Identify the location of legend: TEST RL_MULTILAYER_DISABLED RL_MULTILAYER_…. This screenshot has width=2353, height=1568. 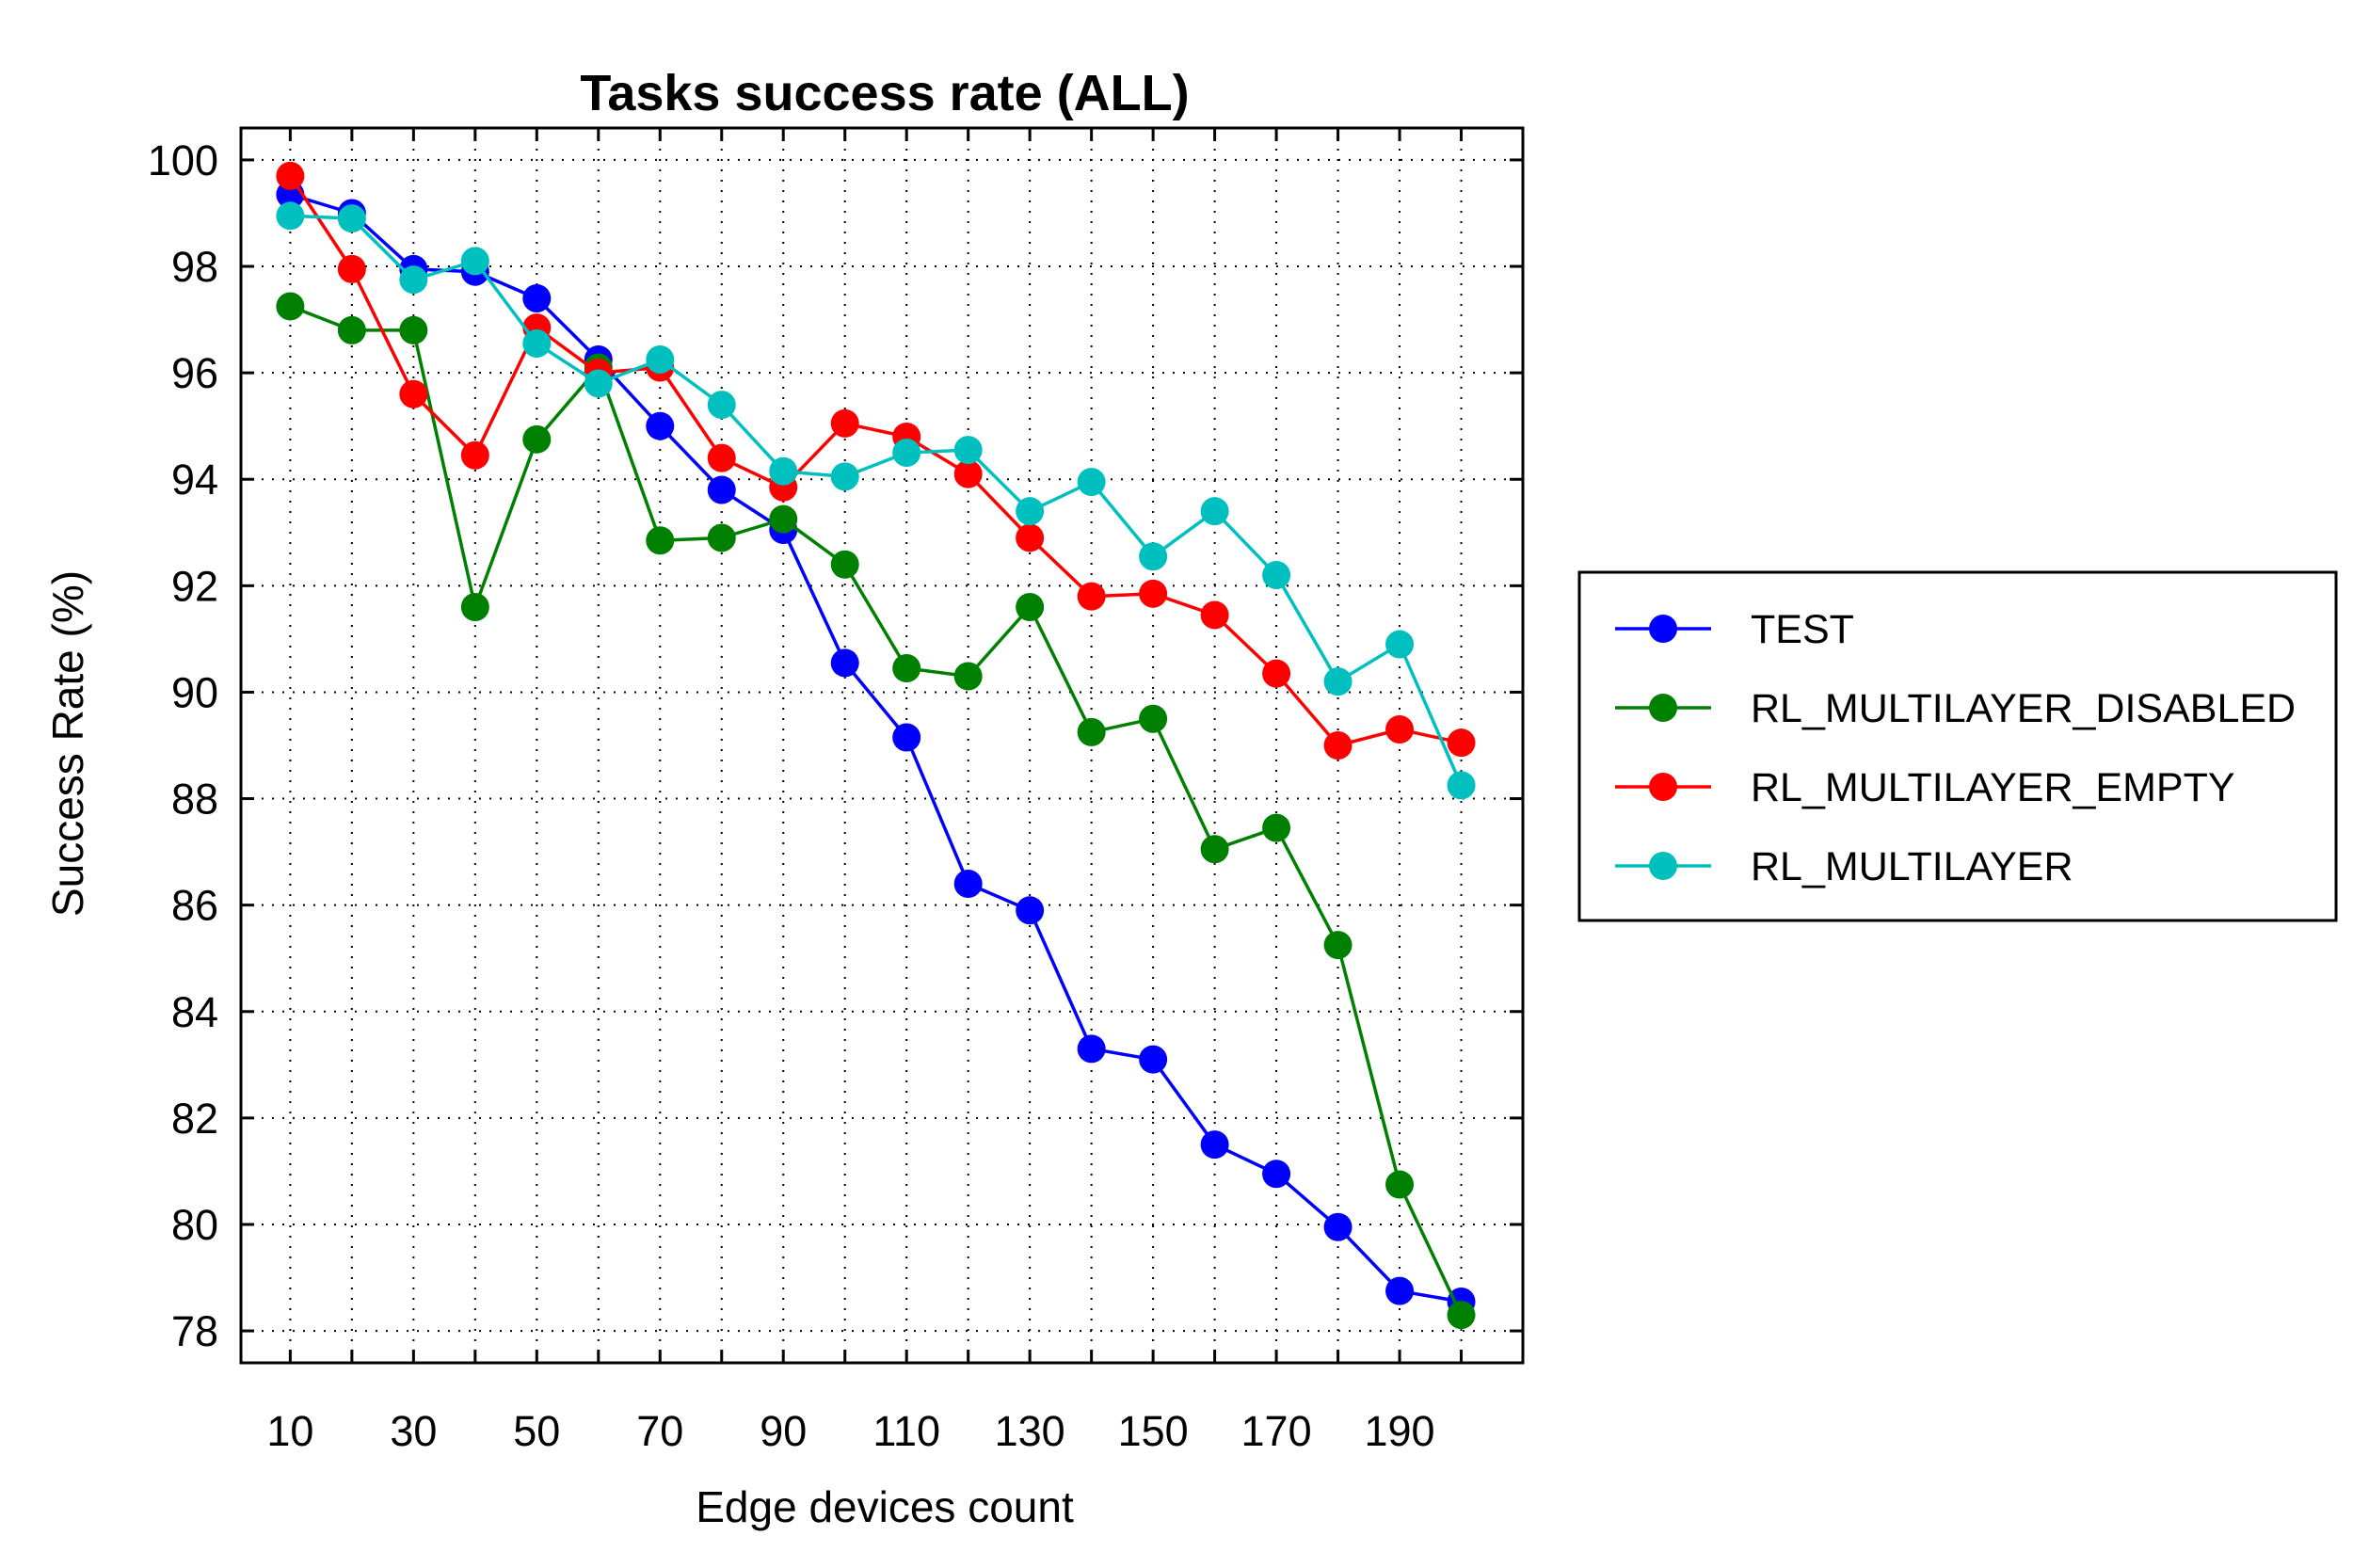
(1958, 746).